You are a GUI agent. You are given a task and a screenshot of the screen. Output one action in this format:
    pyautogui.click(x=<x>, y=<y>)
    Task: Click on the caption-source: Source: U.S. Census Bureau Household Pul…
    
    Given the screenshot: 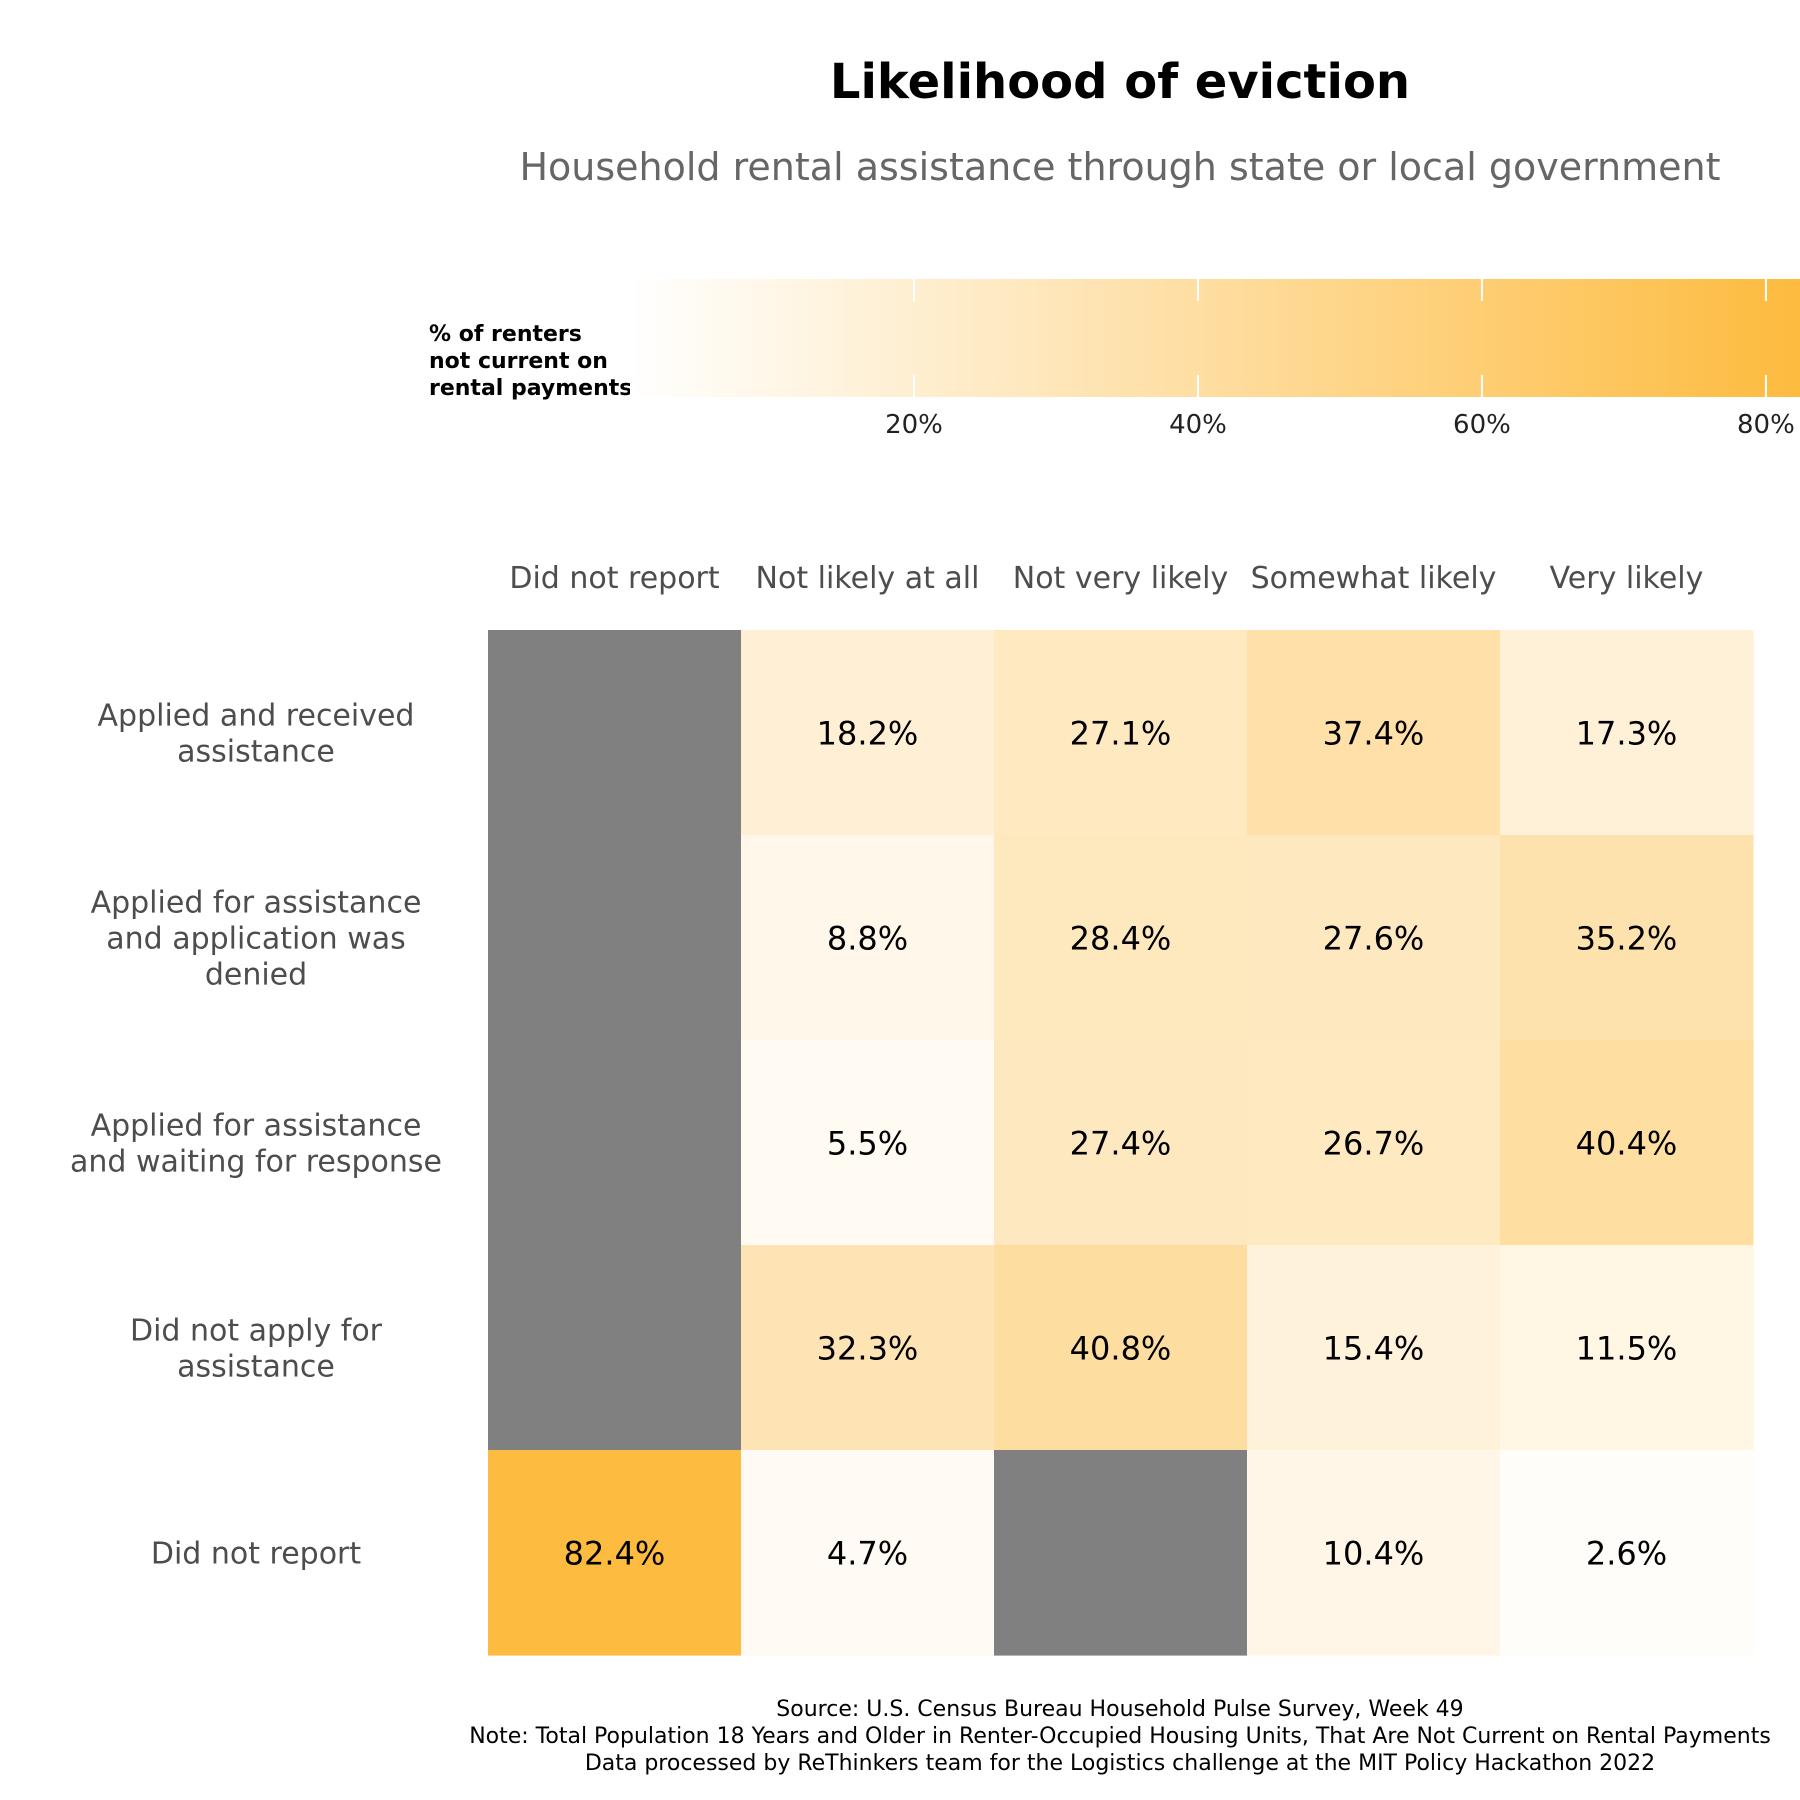 What is the action you would take?
    pyautogui.click(x=1119, y=1709)
    